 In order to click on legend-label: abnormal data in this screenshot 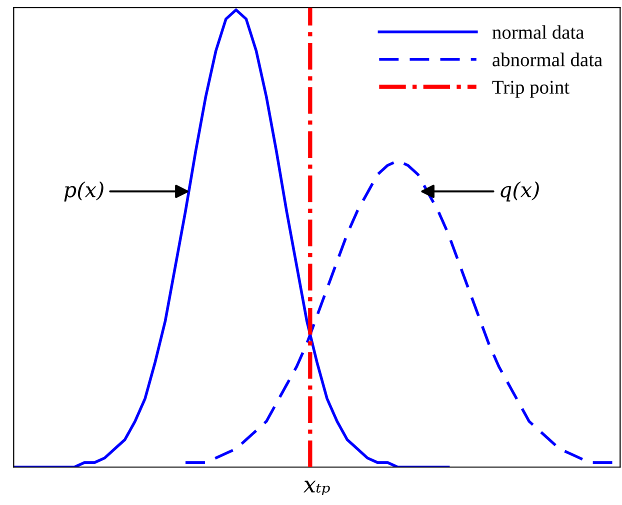, I will do `click(547, 59)`.